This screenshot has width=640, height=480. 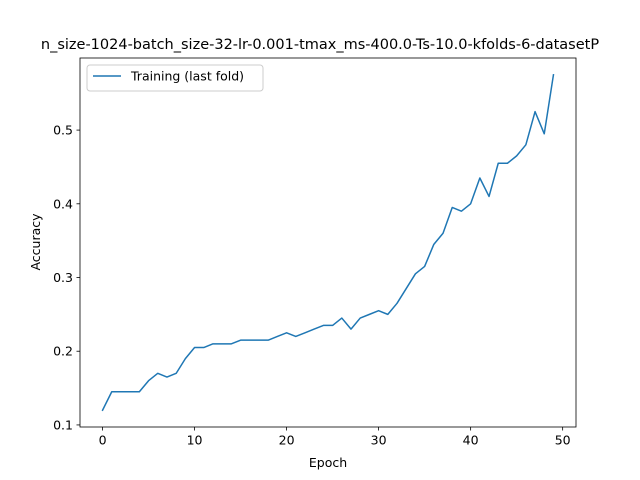 What do you see at coordinates (35, 242) in the screenshot?
I see `y-axis-label: Accuracy` at bounding box center [35, 242].